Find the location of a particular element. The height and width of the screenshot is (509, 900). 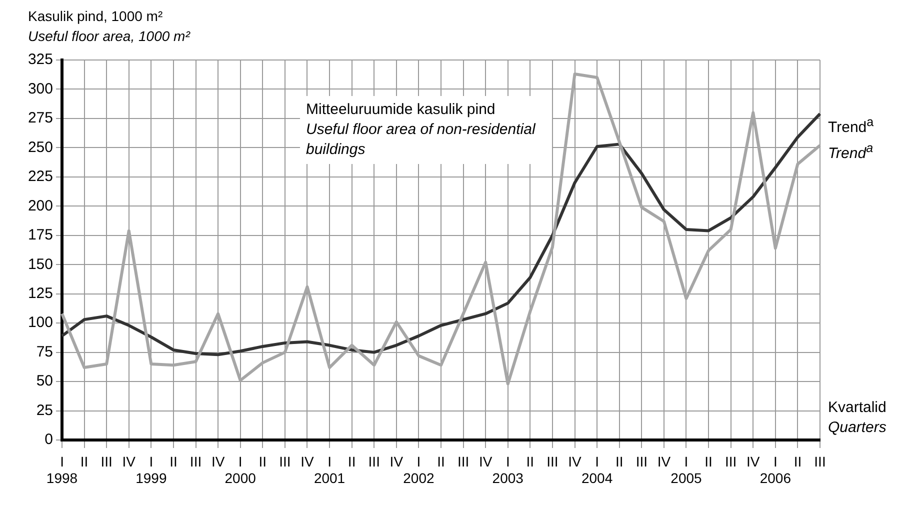

series-label: Mitteeluruumide kasulik pind Useful floor area of non-residential buildings is located at coordinates (421, 130).